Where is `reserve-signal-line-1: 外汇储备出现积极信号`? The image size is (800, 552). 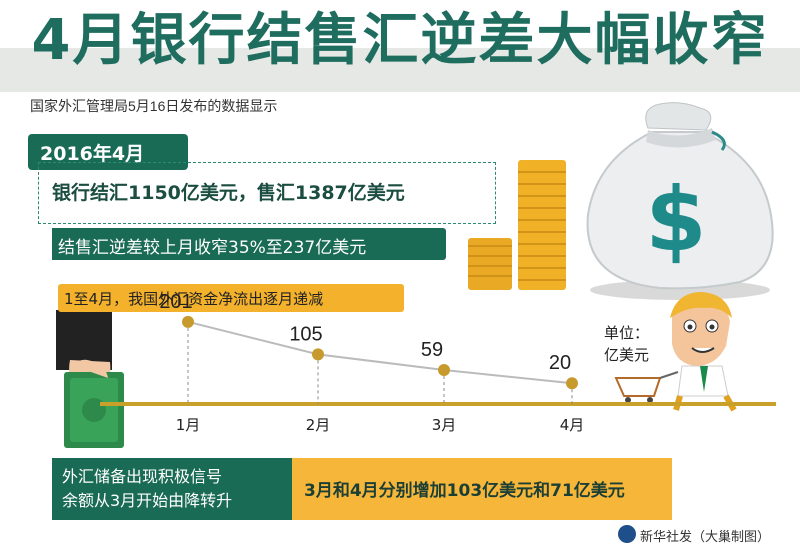 reserve-signal-line-1: 外汇储备出现积极信号 is located at coordinates (142, 476).